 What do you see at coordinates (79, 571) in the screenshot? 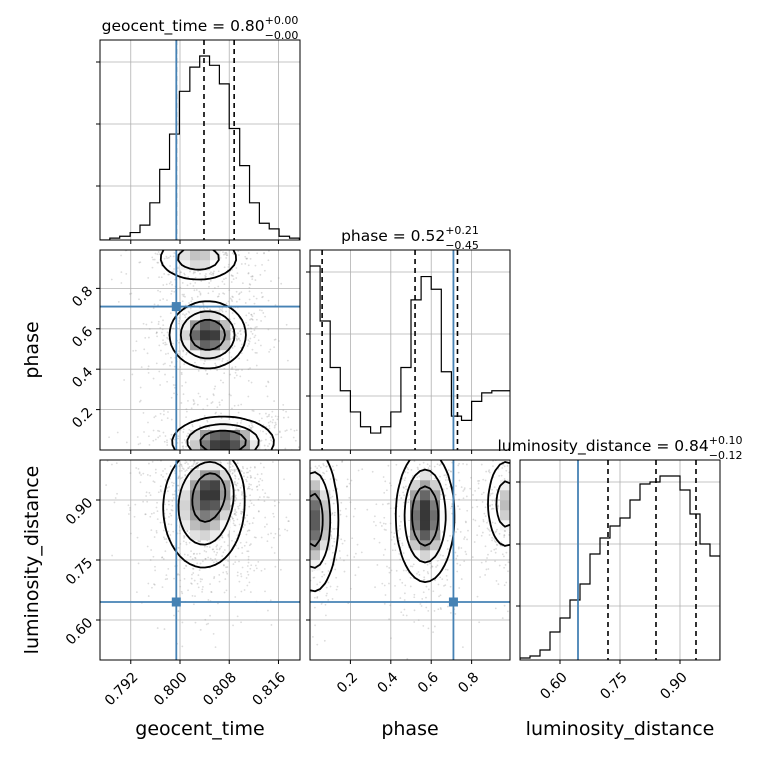
I see `y-tick-label-luminosity_distance: 0.75` at bounding box center [79, 571].